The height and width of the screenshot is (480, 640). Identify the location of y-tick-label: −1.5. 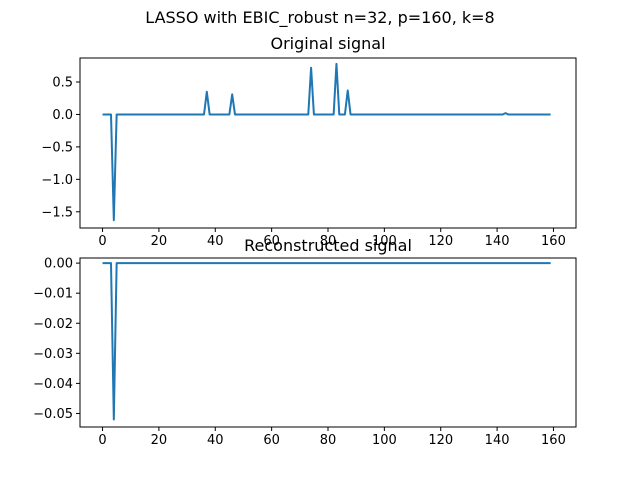
(57, 212).